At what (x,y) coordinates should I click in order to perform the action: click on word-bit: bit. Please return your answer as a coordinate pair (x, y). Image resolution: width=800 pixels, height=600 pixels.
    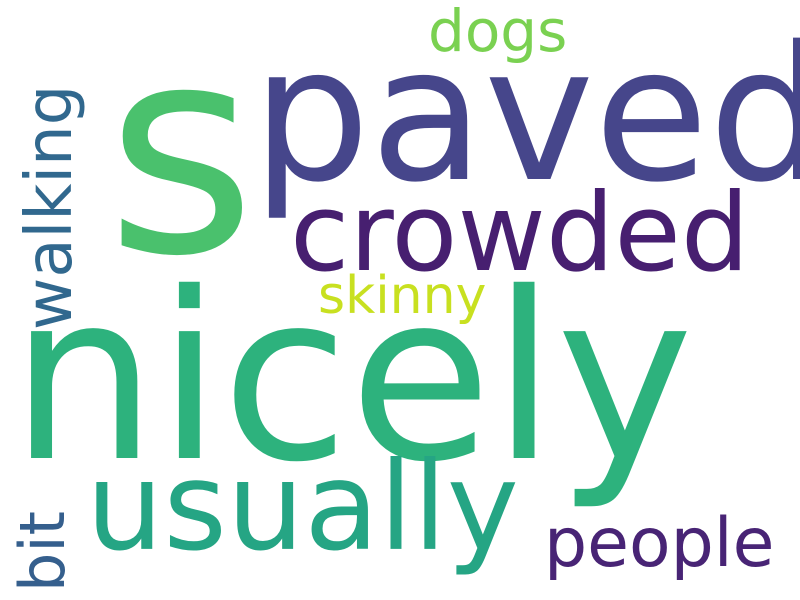
    Looking at the image, I should click on (42, 551).